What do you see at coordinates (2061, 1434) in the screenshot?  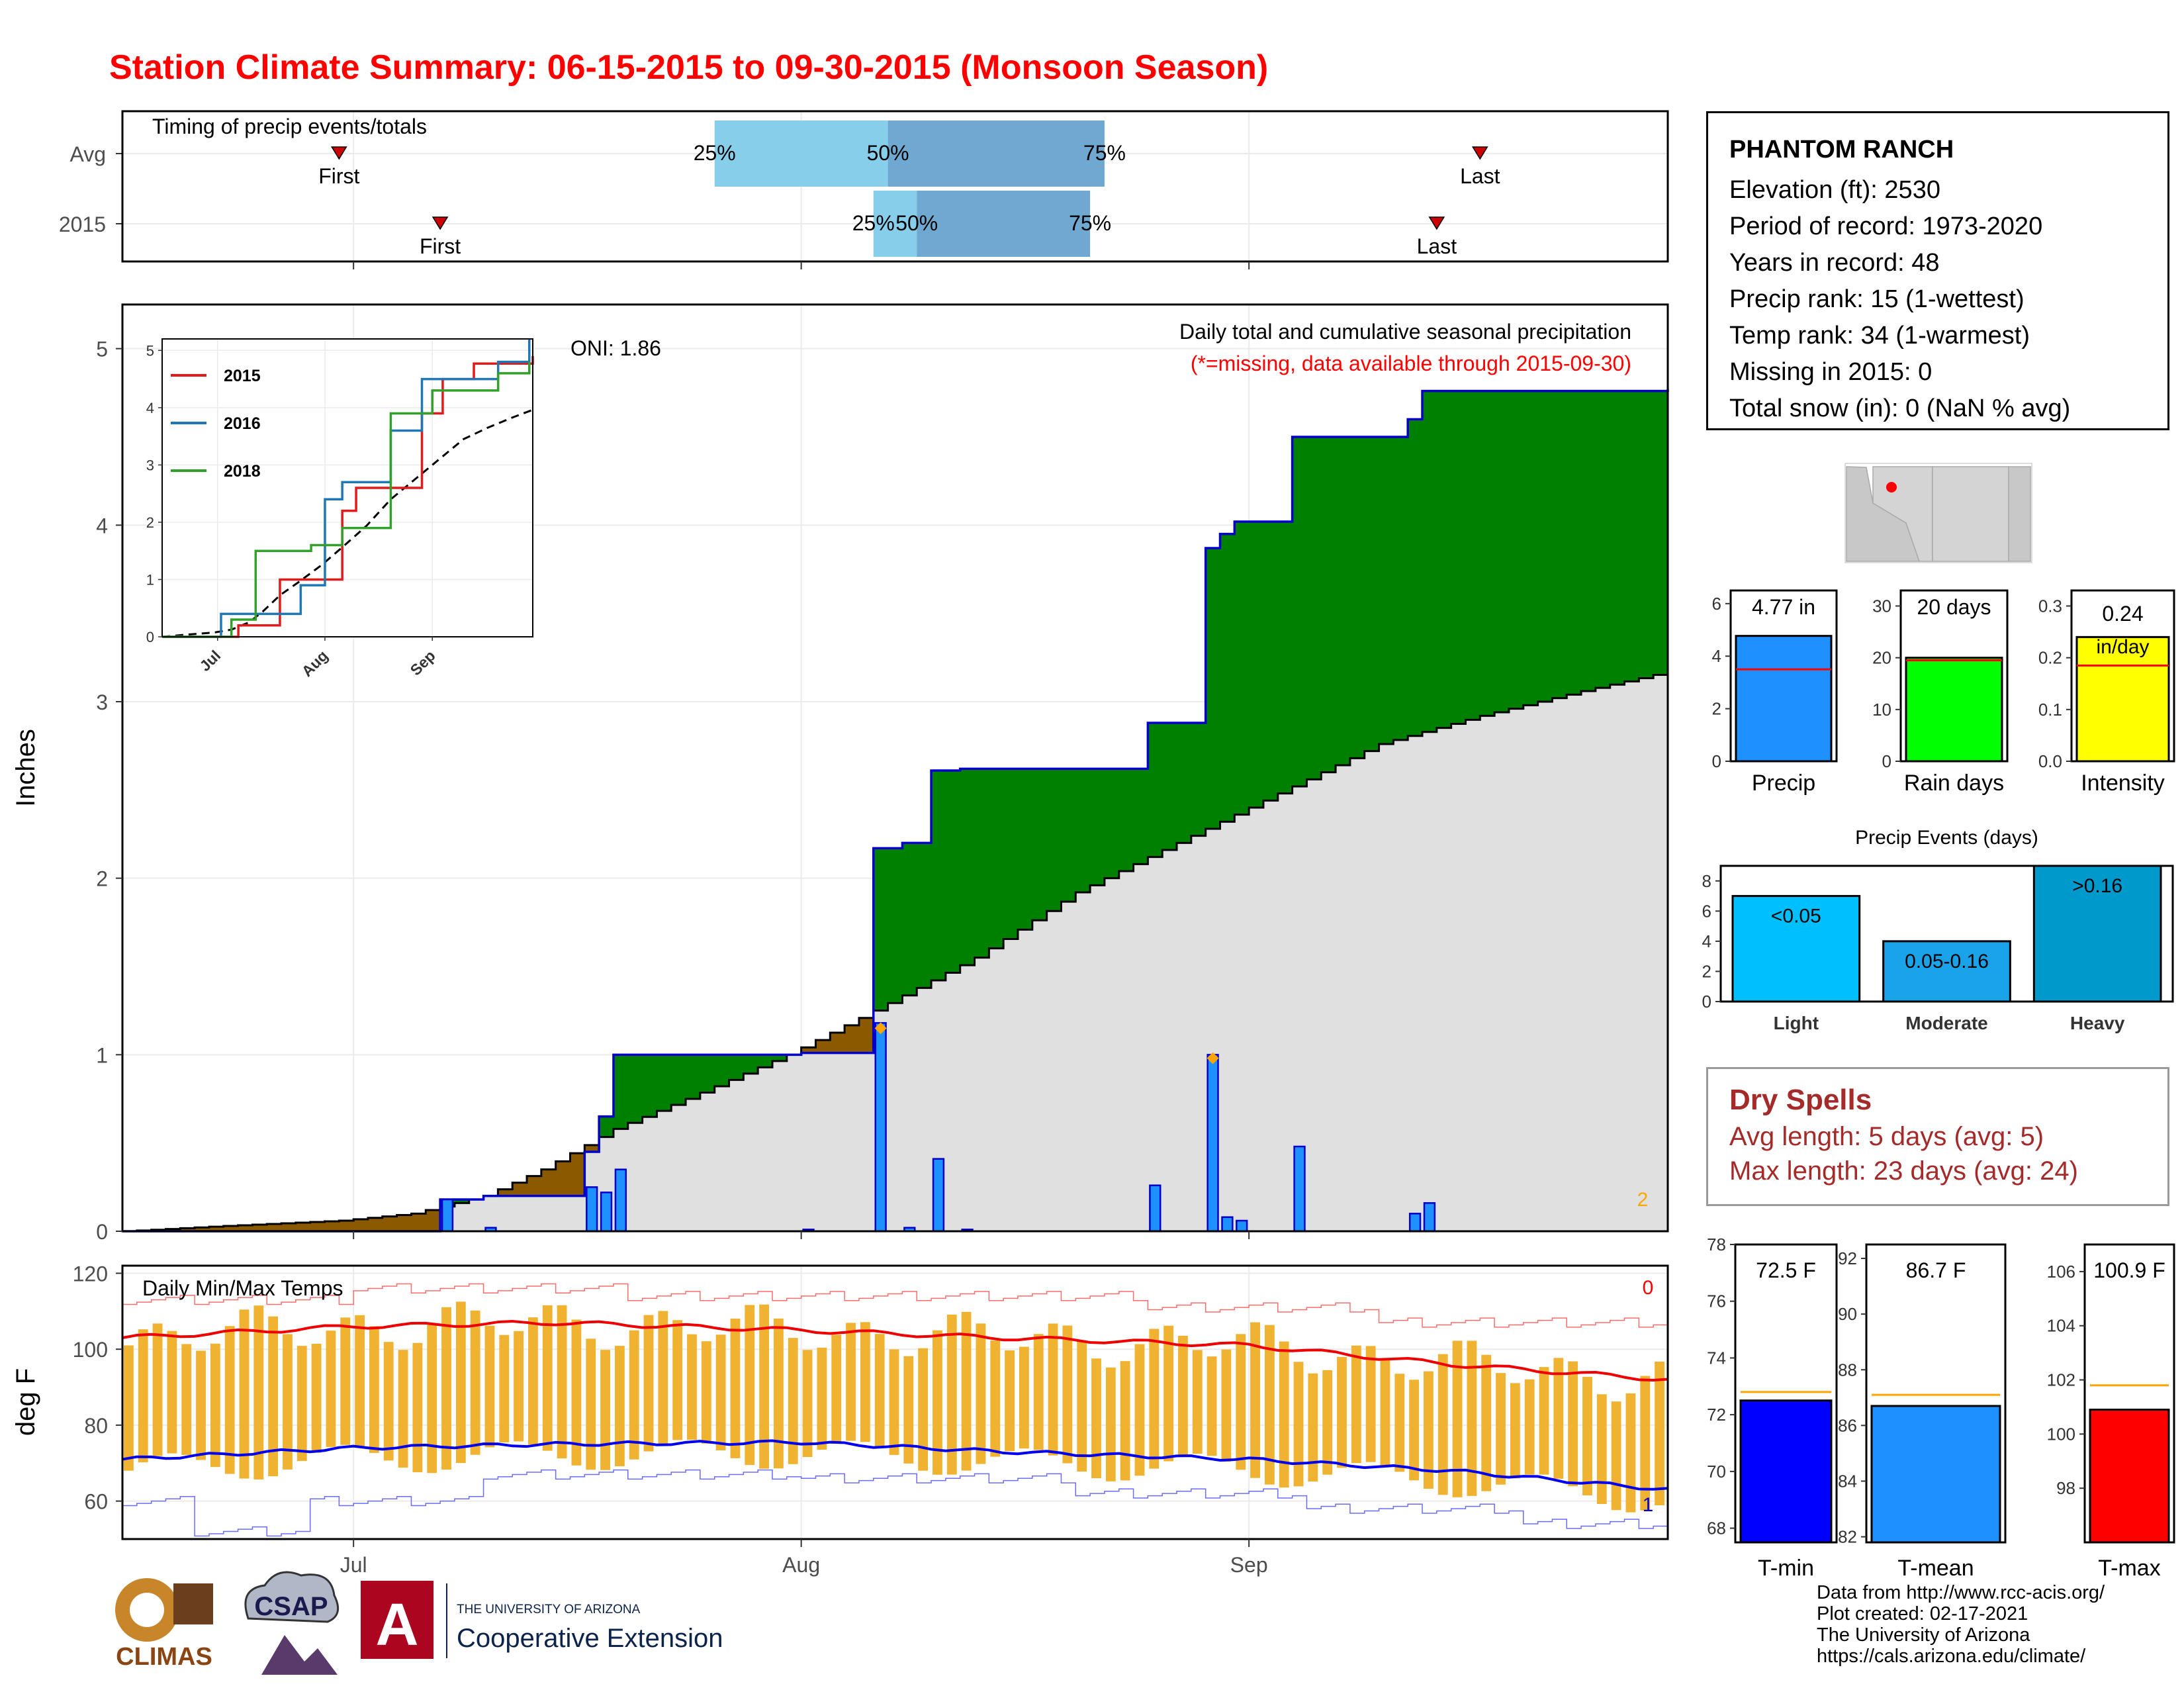 I see `temp-stat-ytick-label: 100` at bounding box center [2061, 1434].